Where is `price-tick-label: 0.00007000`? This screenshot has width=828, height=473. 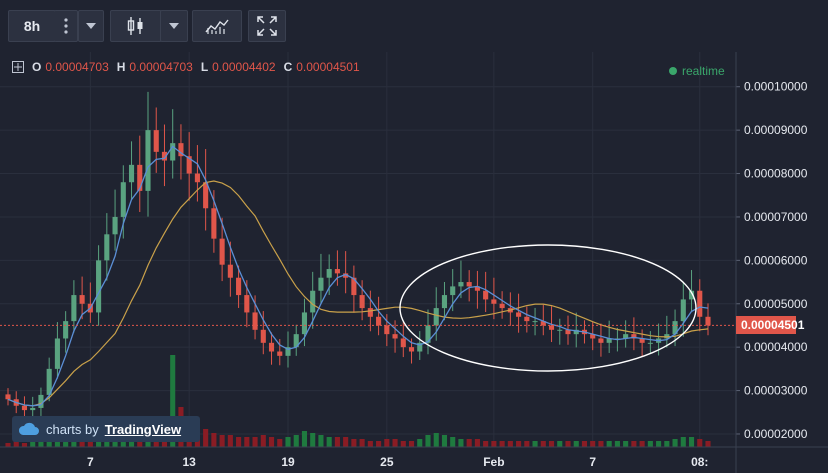 price-tick-label: 0.00007000 is located at coordinates (776, 217).